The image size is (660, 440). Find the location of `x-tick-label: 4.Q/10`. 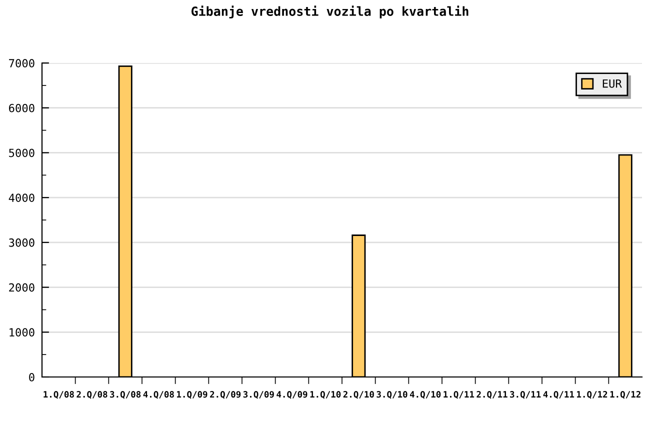

x-tick-label: 4.Q/10 is located at coordinates (425, 395).